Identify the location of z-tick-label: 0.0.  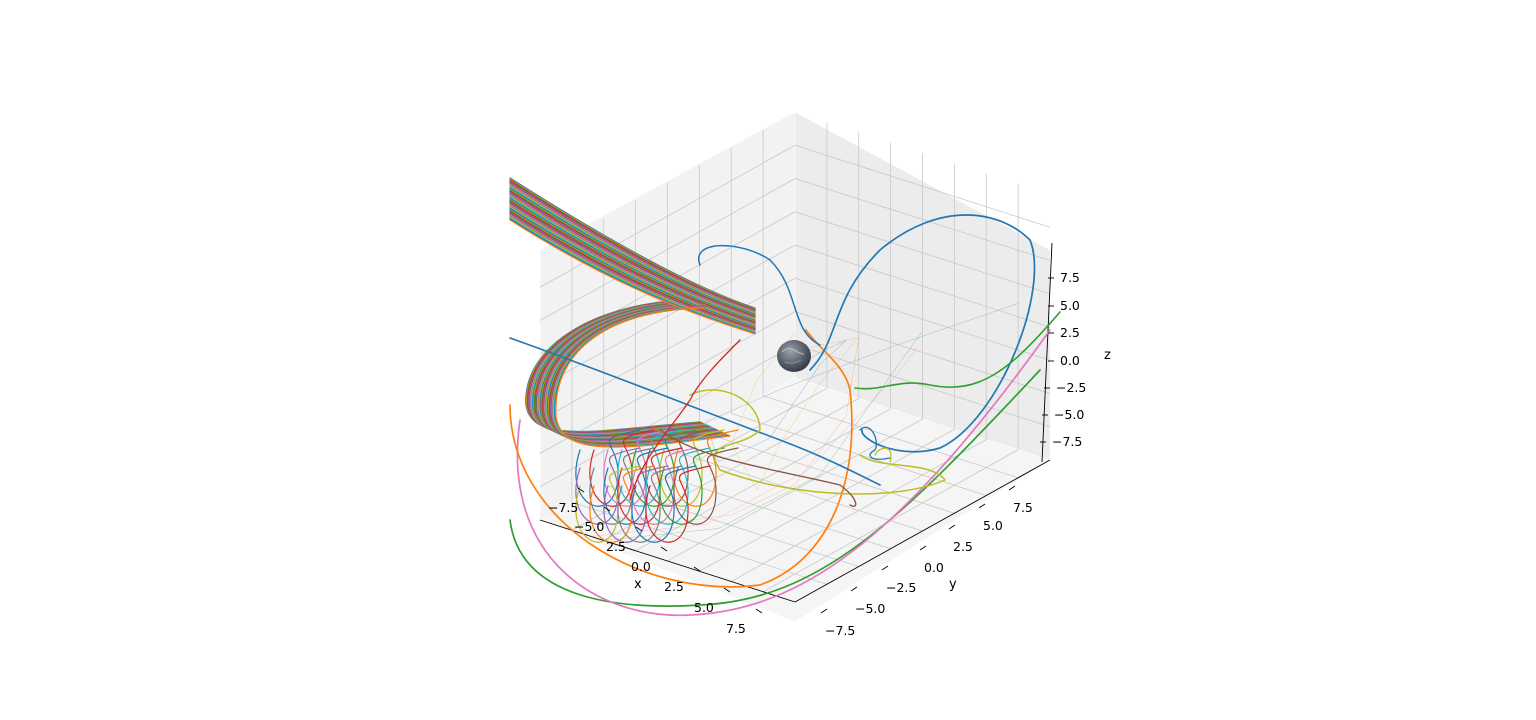
(1070, 360).